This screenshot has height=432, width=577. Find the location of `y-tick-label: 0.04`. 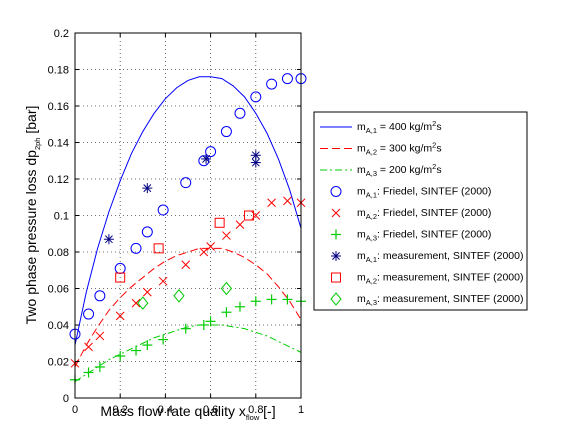

y-tick-label: 0.04 is located at coordinates (58, 326).